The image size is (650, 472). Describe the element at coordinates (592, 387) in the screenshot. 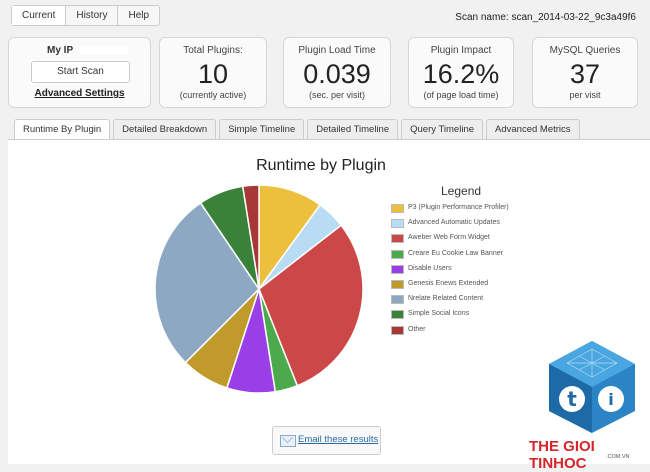

I see `brand-logo-icon: t i` at that location.